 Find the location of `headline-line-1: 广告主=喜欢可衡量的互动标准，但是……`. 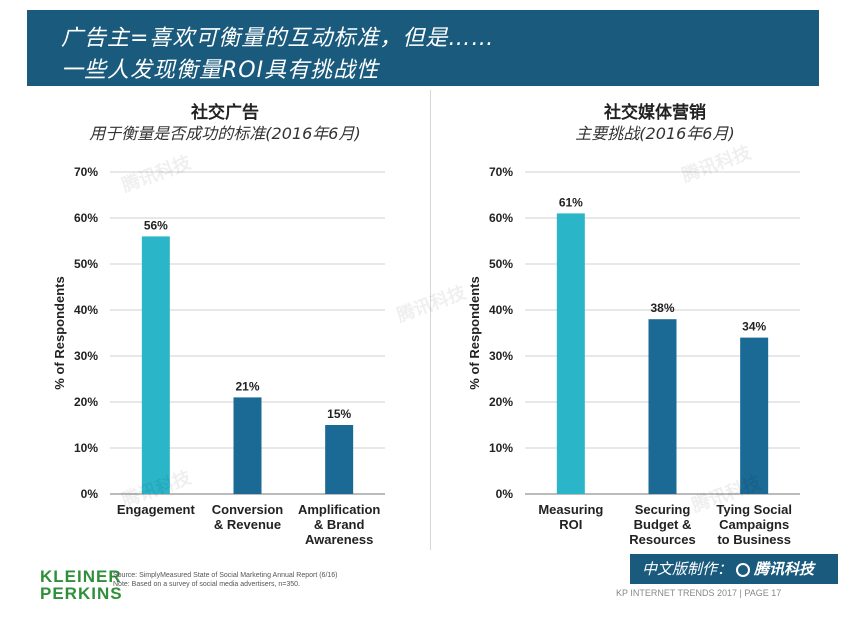

headline-line-1: 广告主=喜欢可衡量的互动标准，但是…… is located at coordinates (278, 38).